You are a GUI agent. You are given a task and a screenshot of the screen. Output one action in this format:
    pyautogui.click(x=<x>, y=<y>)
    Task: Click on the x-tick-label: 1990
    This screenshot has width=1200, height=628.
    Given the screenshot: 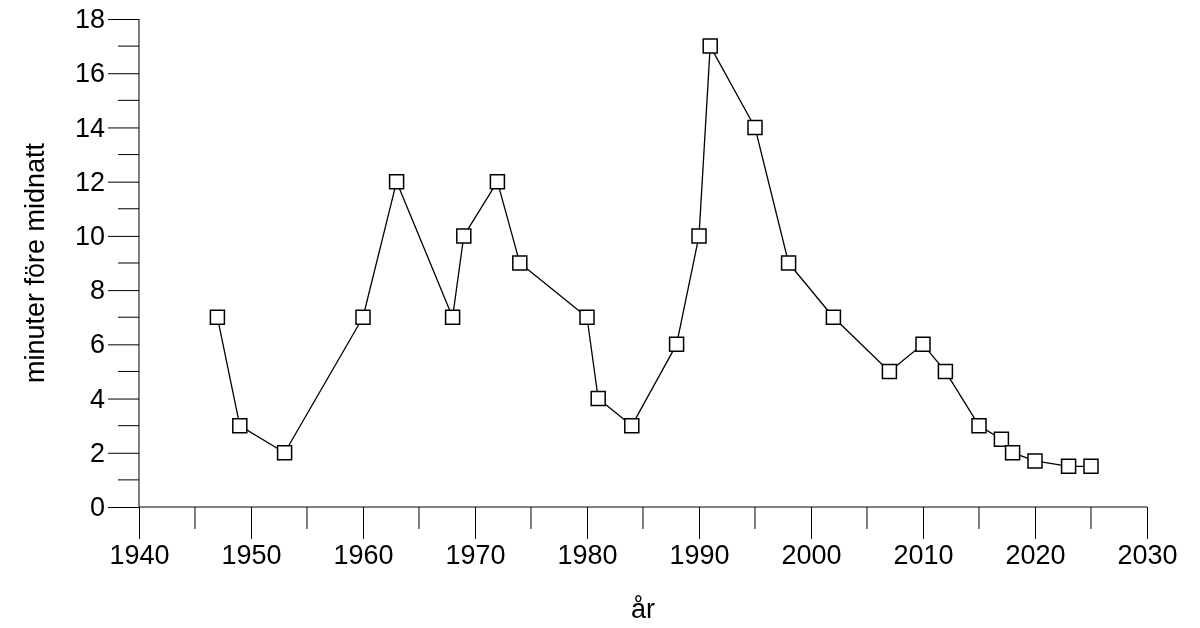 What is the action you would take?
    pyautogui.click(x=699, y=555)
    